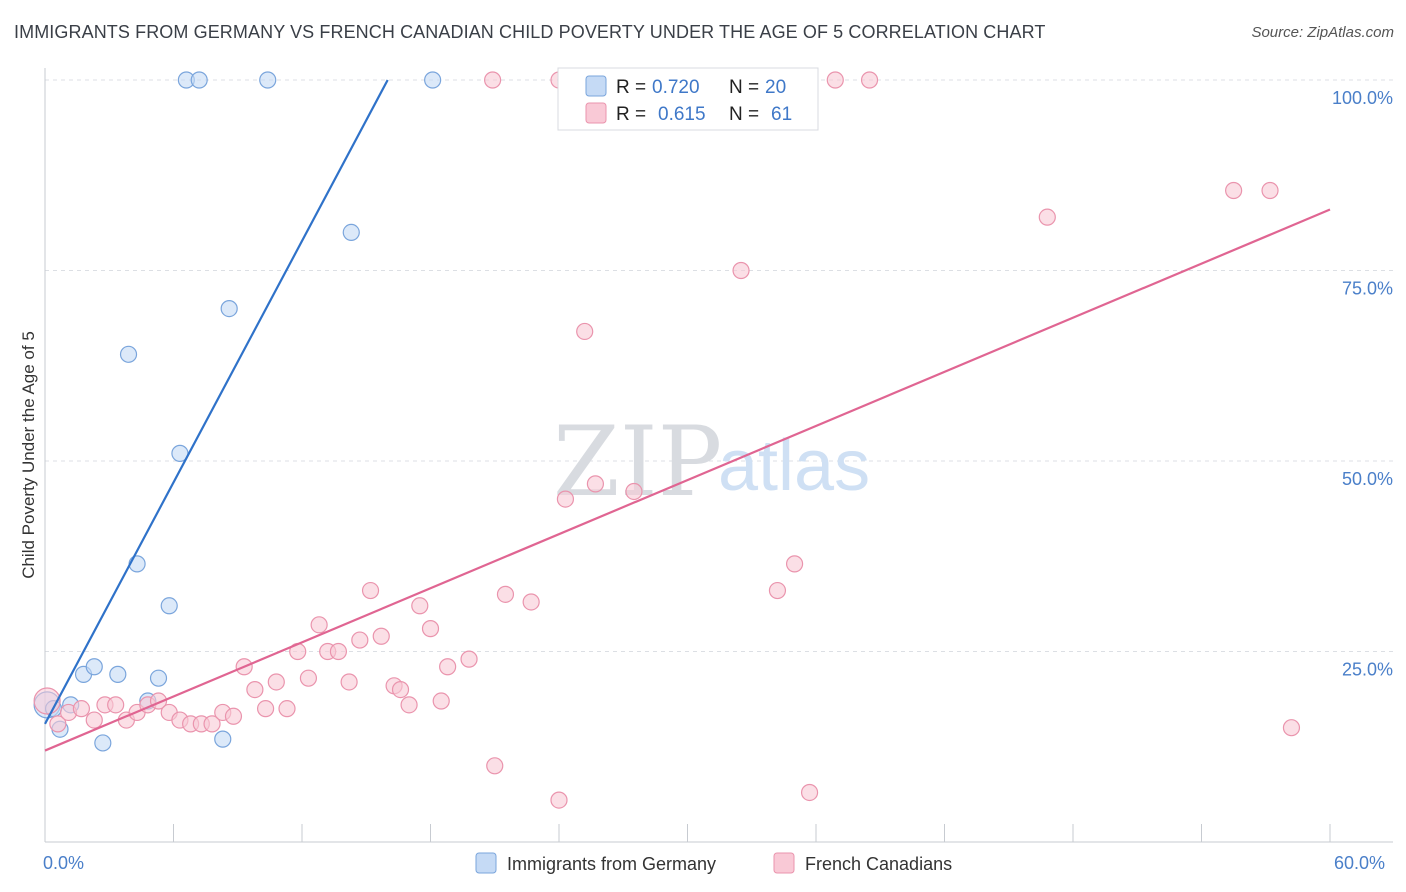 This screenshot has height=892, width=1406. What do you see at coordinates (631, 114) in the screenshot?
I see `stats-r-label-2: R =` at bounding box center [631, 114].